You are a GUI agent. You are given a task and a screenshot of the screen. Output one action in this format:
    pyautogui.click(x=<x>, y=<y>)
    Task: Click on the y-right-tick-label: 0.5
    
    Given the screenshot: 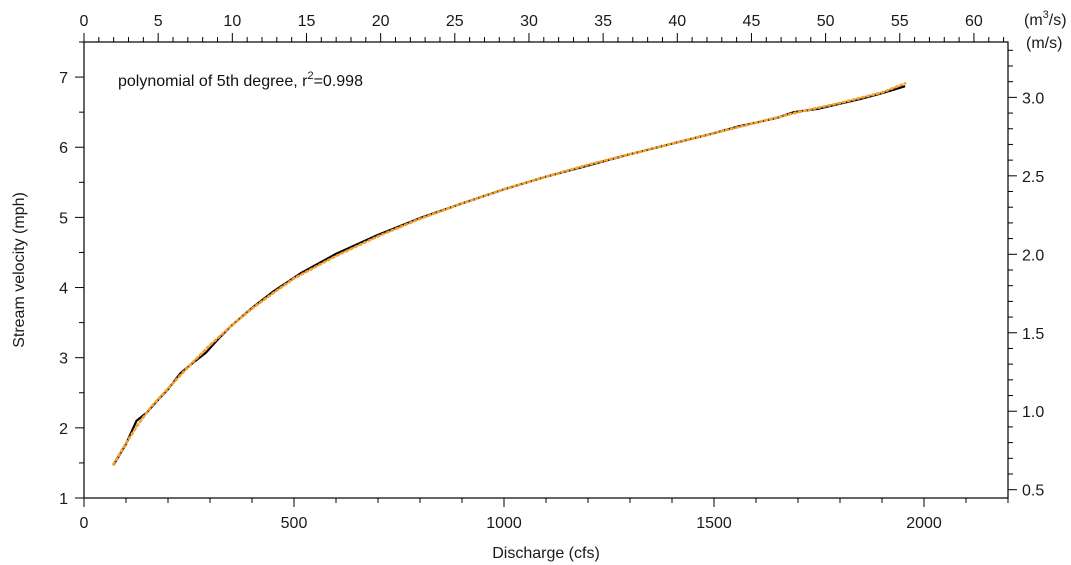 What is the action you would take?
    pyautogui.click(x=1033, y=491)
    